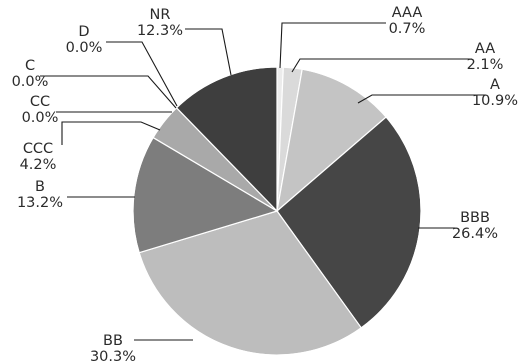 This screenshot has height=361, width=528. Describe the element at coordinates (83, 32) in the screenshot. I see `slice-label-d: D` at that location.